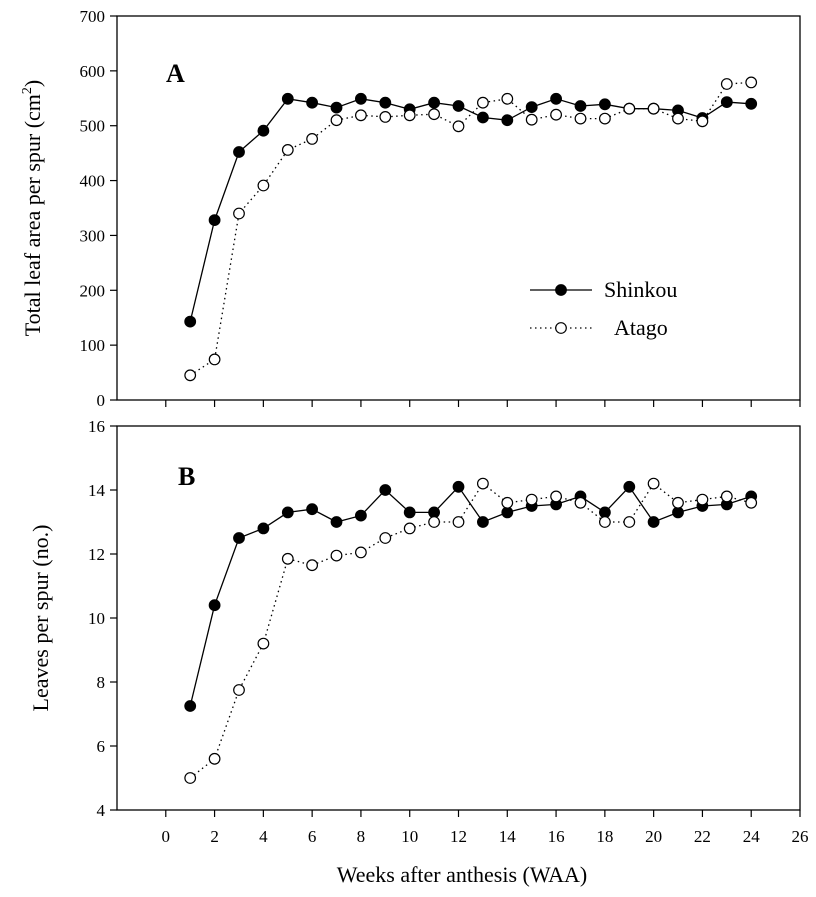 Image resolution: width=816 pixels, height=897 pixels. I want to click on x-tick-label: 12, so click(458, 836).